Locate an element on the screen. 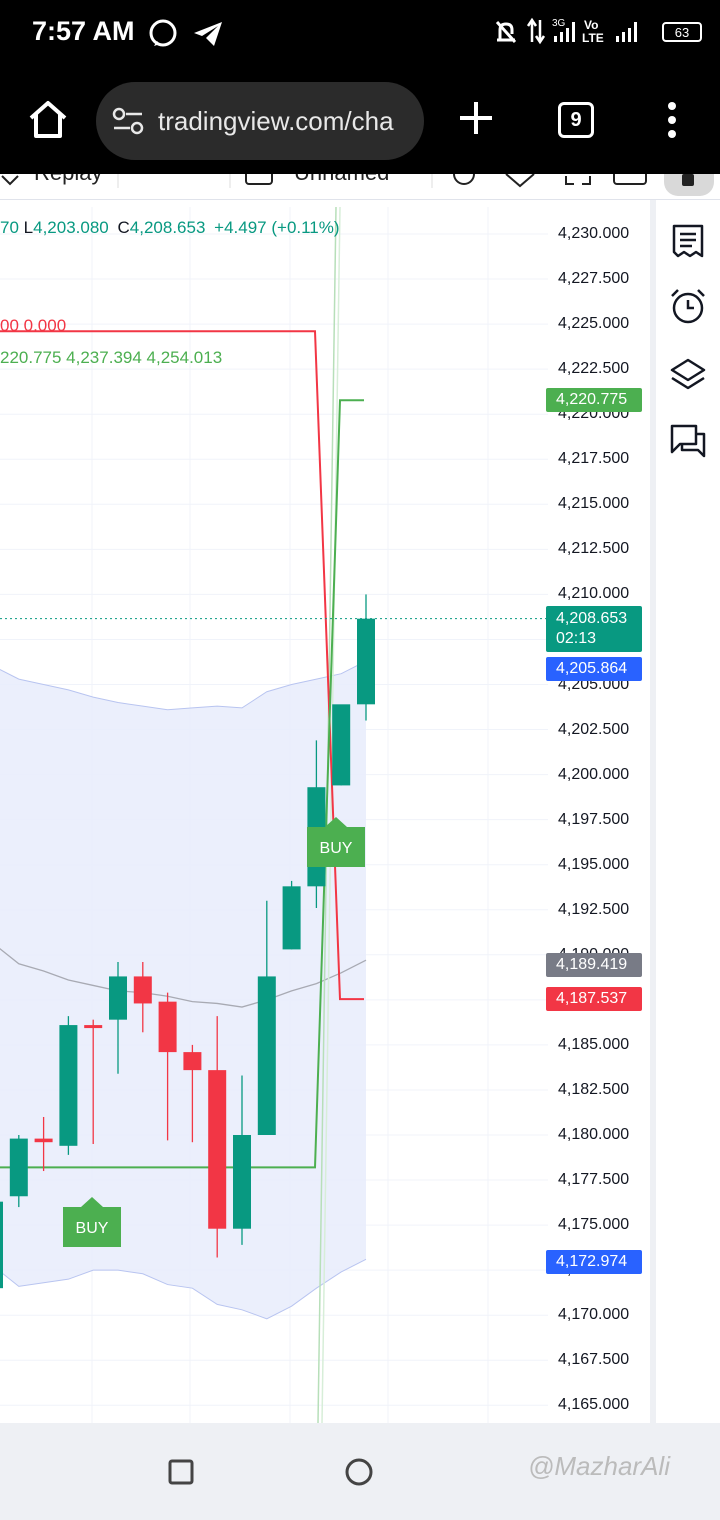 The width and height of the screenshot is (720, 1520). network-type: 3G is located at coordinates (559, 23).